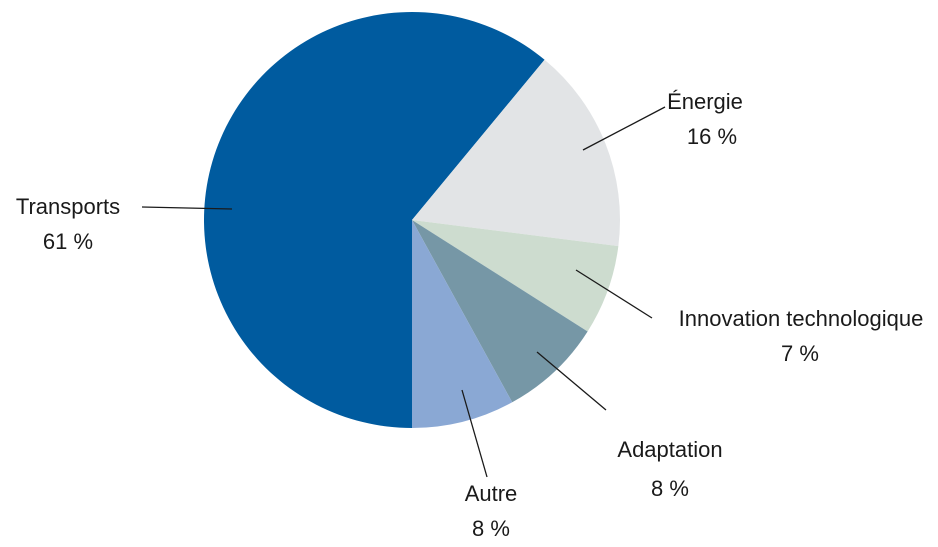 The image size is (938, 547). Describe the element at coordinates (491, 493) in the screenshot. I see `slice-label: Autre` at that location.